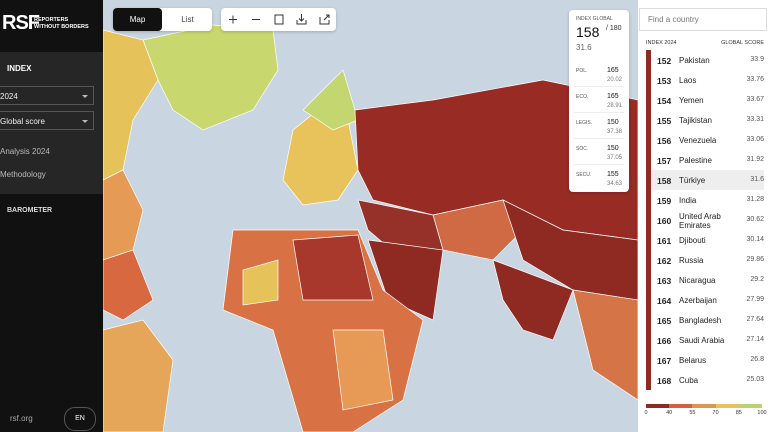  What do you see at coordinates (755, 259) in the screenshot?
I see `score: 29.86` at bounding box center [755, 259].